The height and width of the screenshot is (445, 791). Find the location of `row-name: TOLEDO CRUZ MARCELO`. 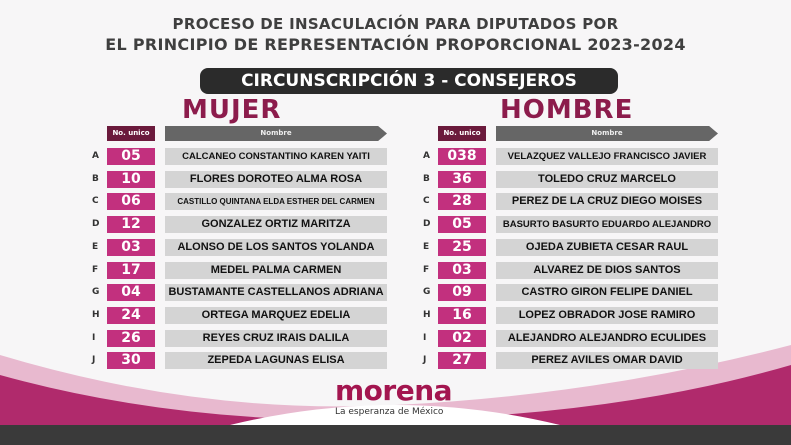

row-name: TOLEDO CRUZ MARCELO is located at coordinates (607, 179).